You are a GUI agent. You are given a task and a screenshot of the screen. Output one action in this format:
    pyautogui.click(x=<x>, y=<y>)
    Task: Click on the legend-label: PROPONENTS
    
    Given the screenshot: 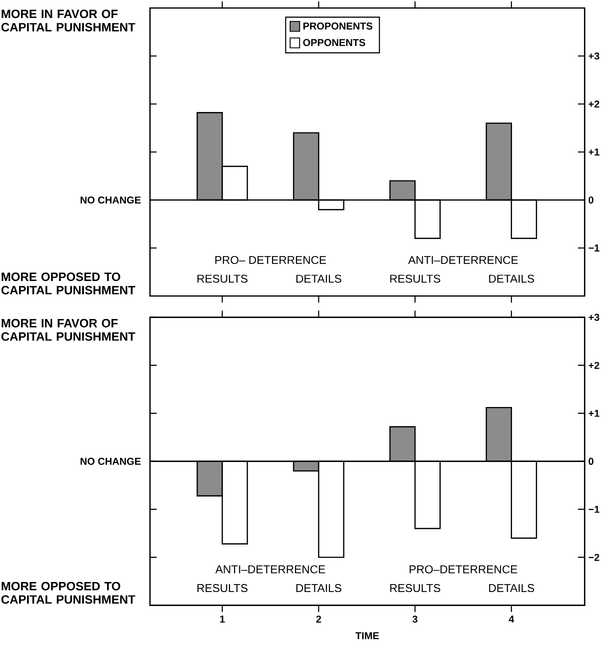 What is the action you would take?
    pyautogui.click(x=337, y=26)
    